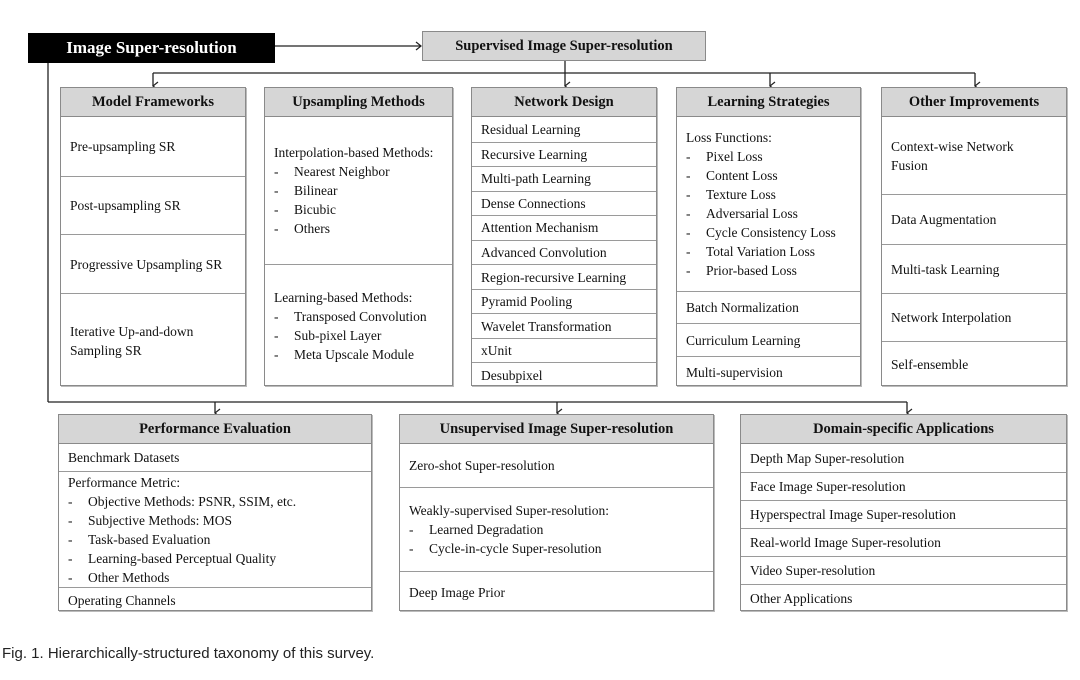 This screenshot has width=1080, height=680. I want to click on box-section: Multi-path Learning, so click(564, 178).